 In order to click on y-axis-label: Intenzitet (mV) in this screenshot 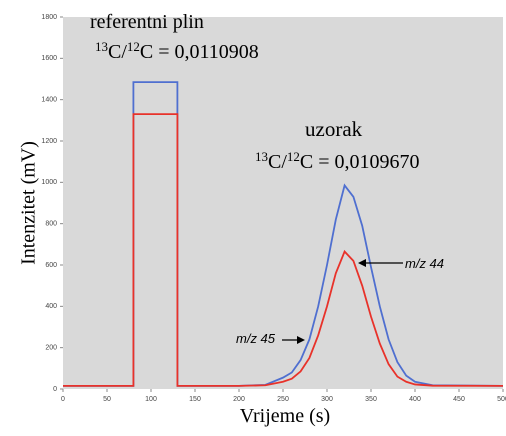, I will do `click(29, 203)`.